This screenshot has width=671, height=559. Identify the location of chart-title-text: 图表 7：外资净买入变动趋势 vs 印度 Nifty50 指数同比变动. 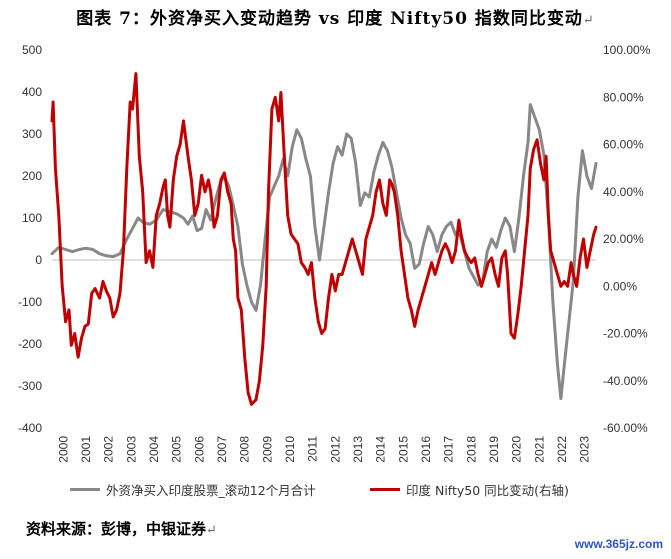
(329, 19).